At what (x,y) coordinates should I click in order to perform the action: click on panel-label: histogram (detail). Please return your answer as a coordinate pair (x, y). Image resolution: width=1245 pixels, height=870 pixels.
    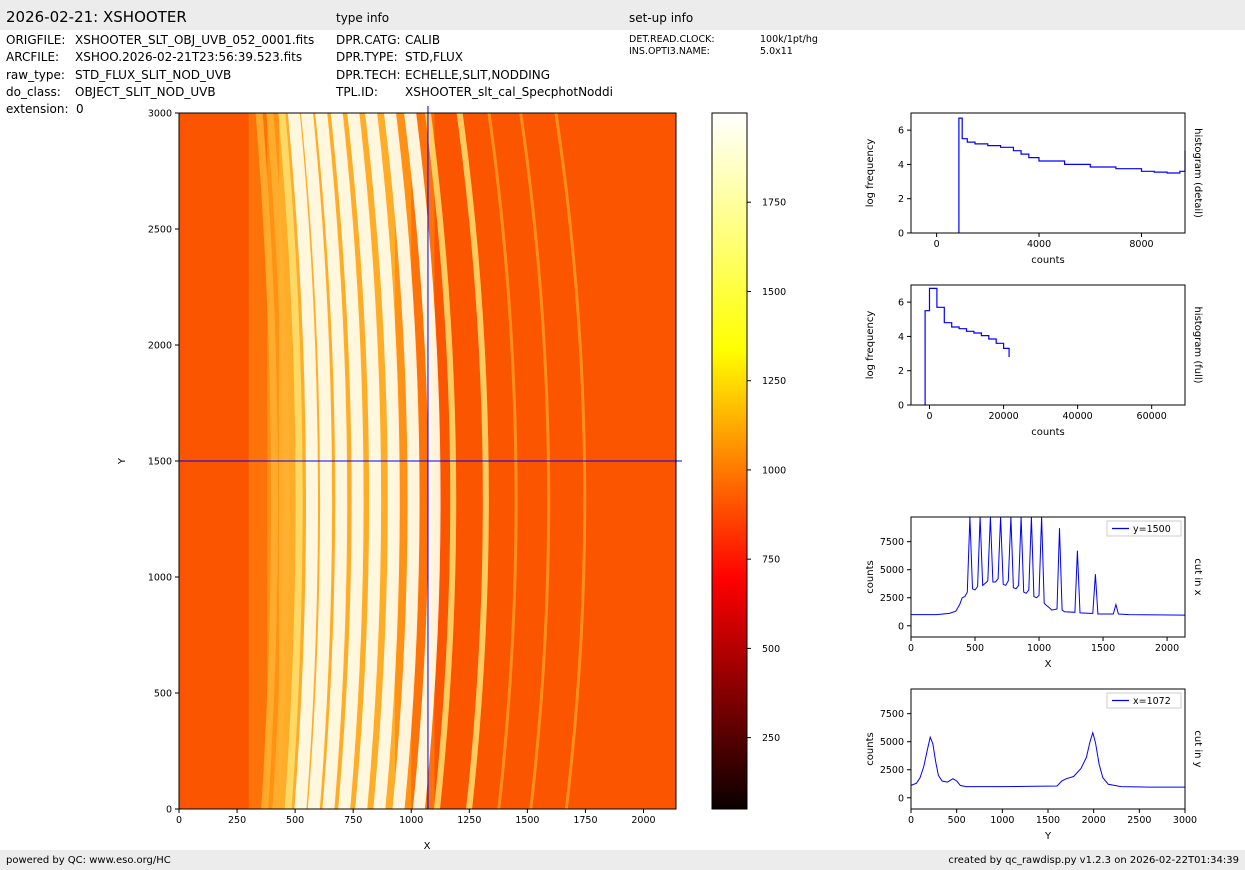
    Looking at the image, I should click on (1197, 173).